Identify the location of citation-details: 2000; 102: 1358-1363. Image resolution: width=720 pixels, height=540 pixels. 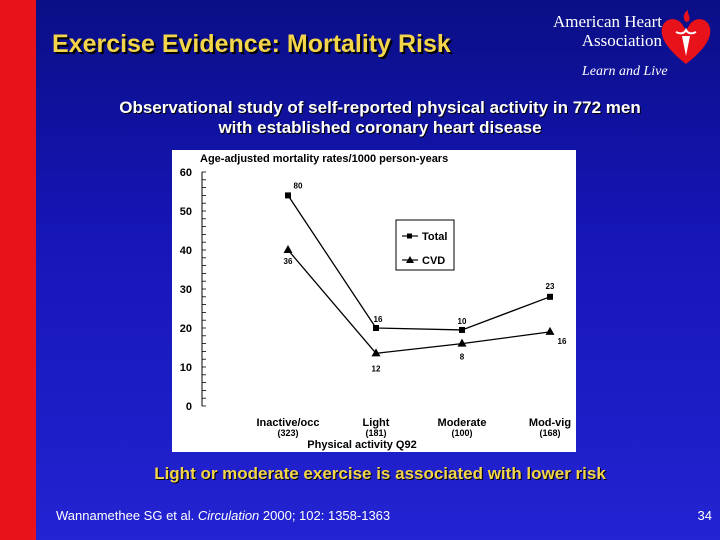
(325, 515).